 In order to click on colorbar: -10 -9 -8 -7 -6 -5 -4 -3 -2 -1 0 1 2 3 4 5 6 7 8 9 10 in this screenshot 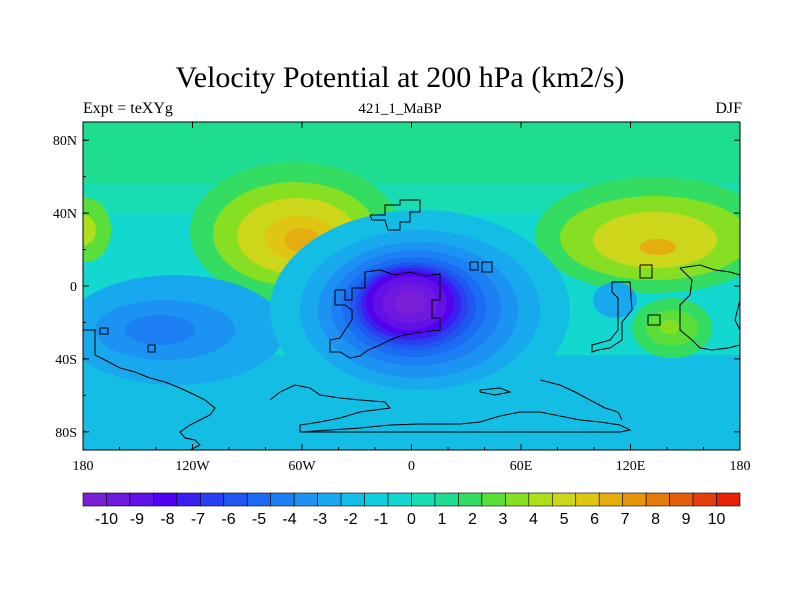, I will do `click(411, 510)`.